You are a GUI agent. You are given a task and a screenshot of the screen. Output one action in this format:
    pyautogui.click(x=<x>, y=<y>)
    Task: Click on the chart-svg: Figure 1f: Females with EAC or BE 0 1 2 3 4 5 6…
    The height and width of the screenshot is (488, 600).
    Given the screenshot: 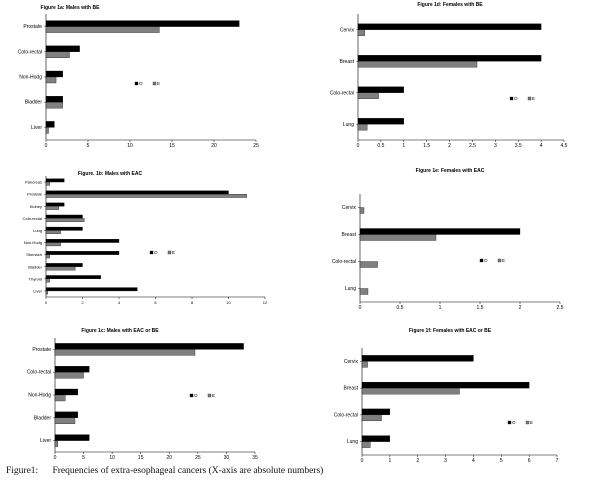 What is the action you would take?
    pyautogui.click(x=446, y=396)
    